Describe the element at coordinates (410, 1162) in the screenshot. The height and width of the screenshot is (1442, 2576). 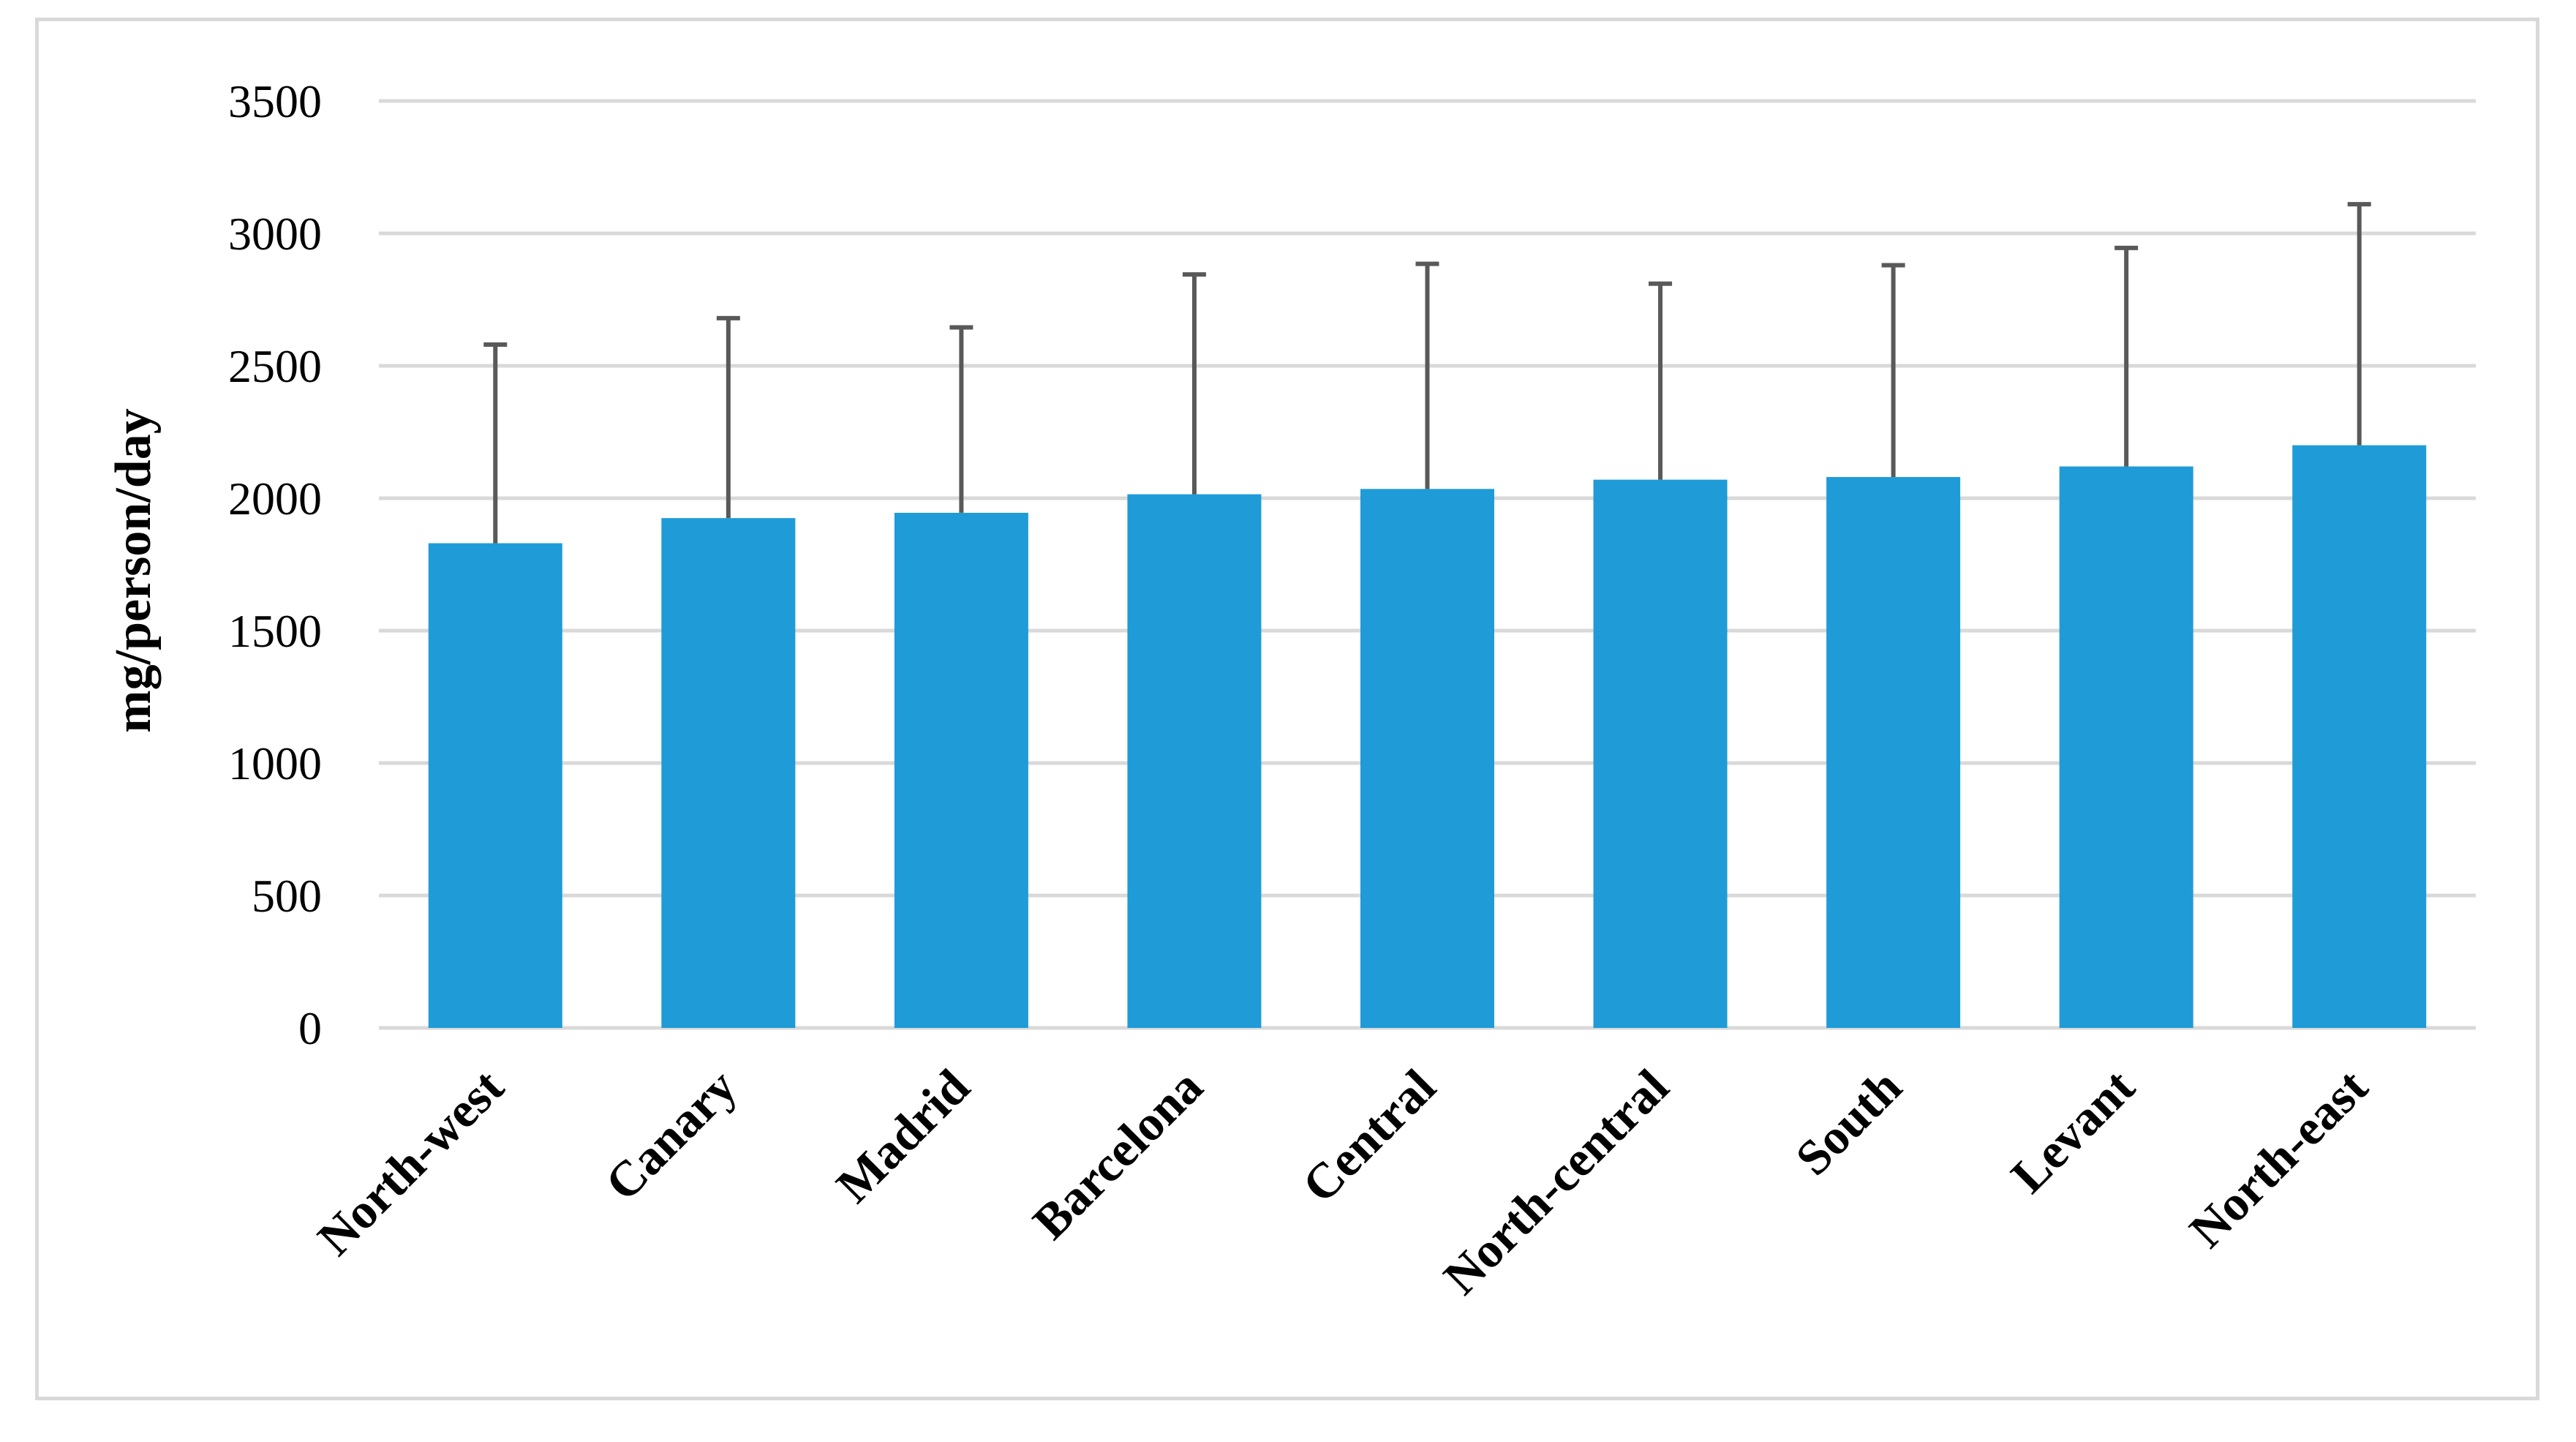
I see `x-category-label: North-west` at that location.